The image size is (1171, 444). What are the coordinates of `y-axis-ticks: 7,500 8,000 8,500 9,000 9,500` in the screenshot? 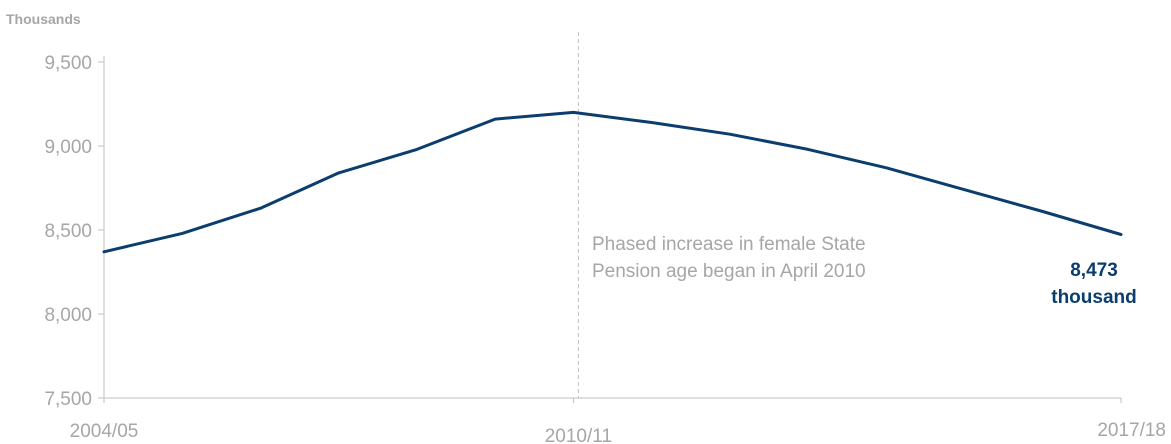 It's located at (74, 231).